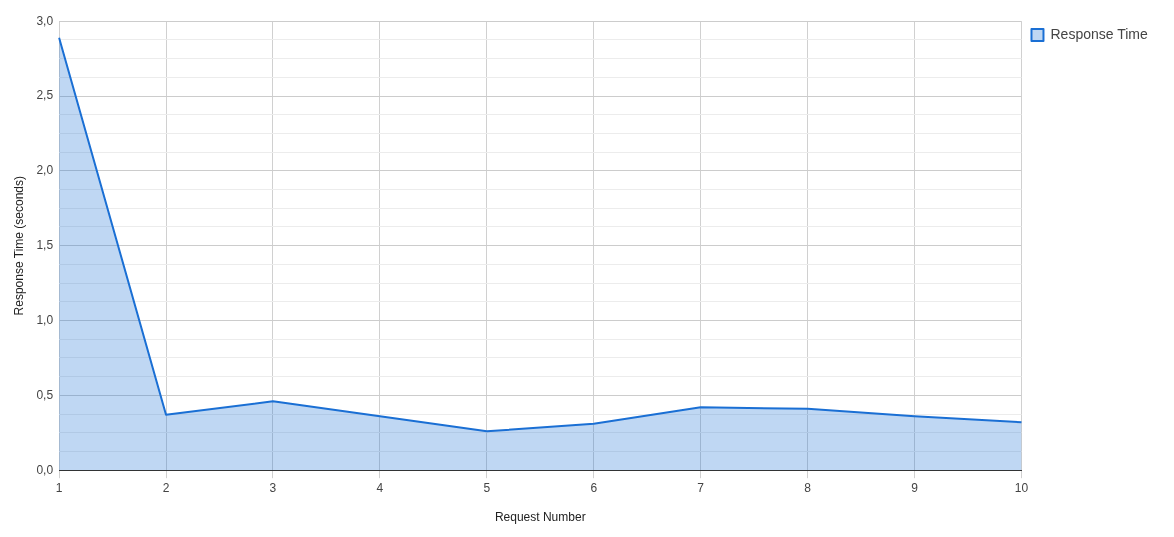  Describe the element at coordinates (166, 487) in the screenshot. I see `x-tick-label: 2` at that location.